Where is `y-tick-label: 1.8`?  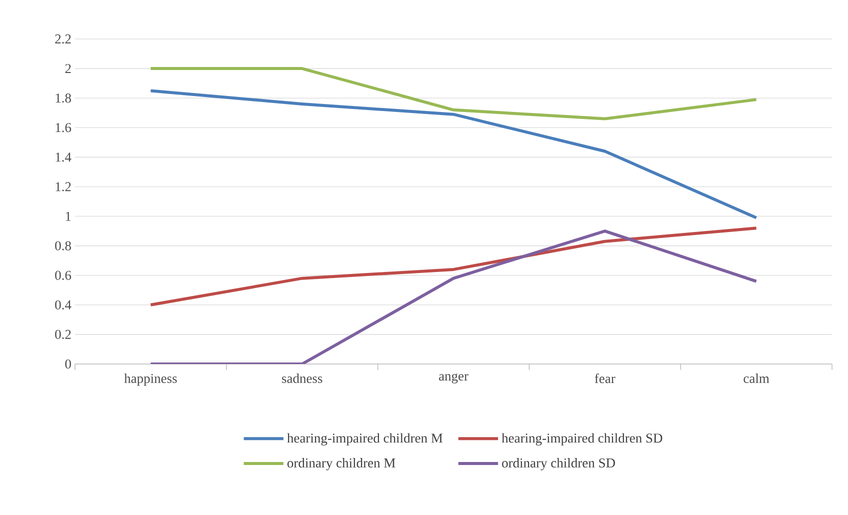
y-tick-label: 1.8 is located at coordinates (63, 98).